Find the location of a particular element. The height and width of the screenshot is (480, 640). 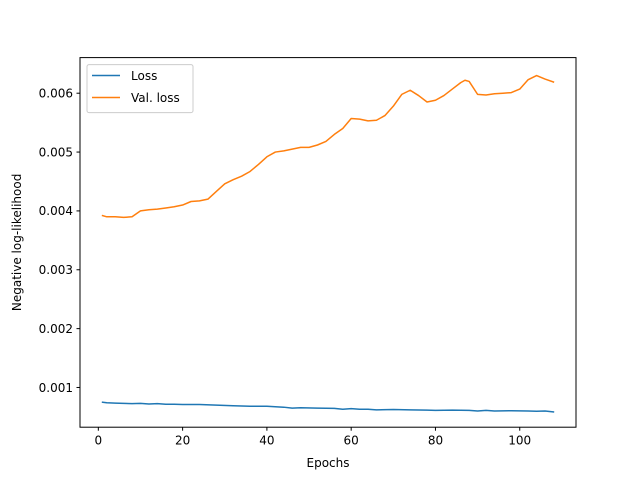

legend-box is located at coordinates (140, 89).